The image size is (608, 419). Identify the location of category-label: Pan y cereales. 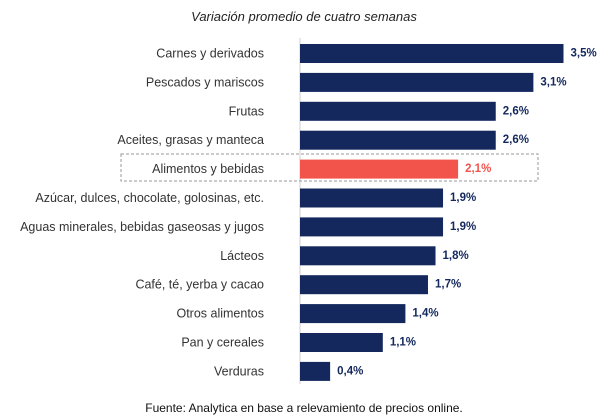
(222, 343).